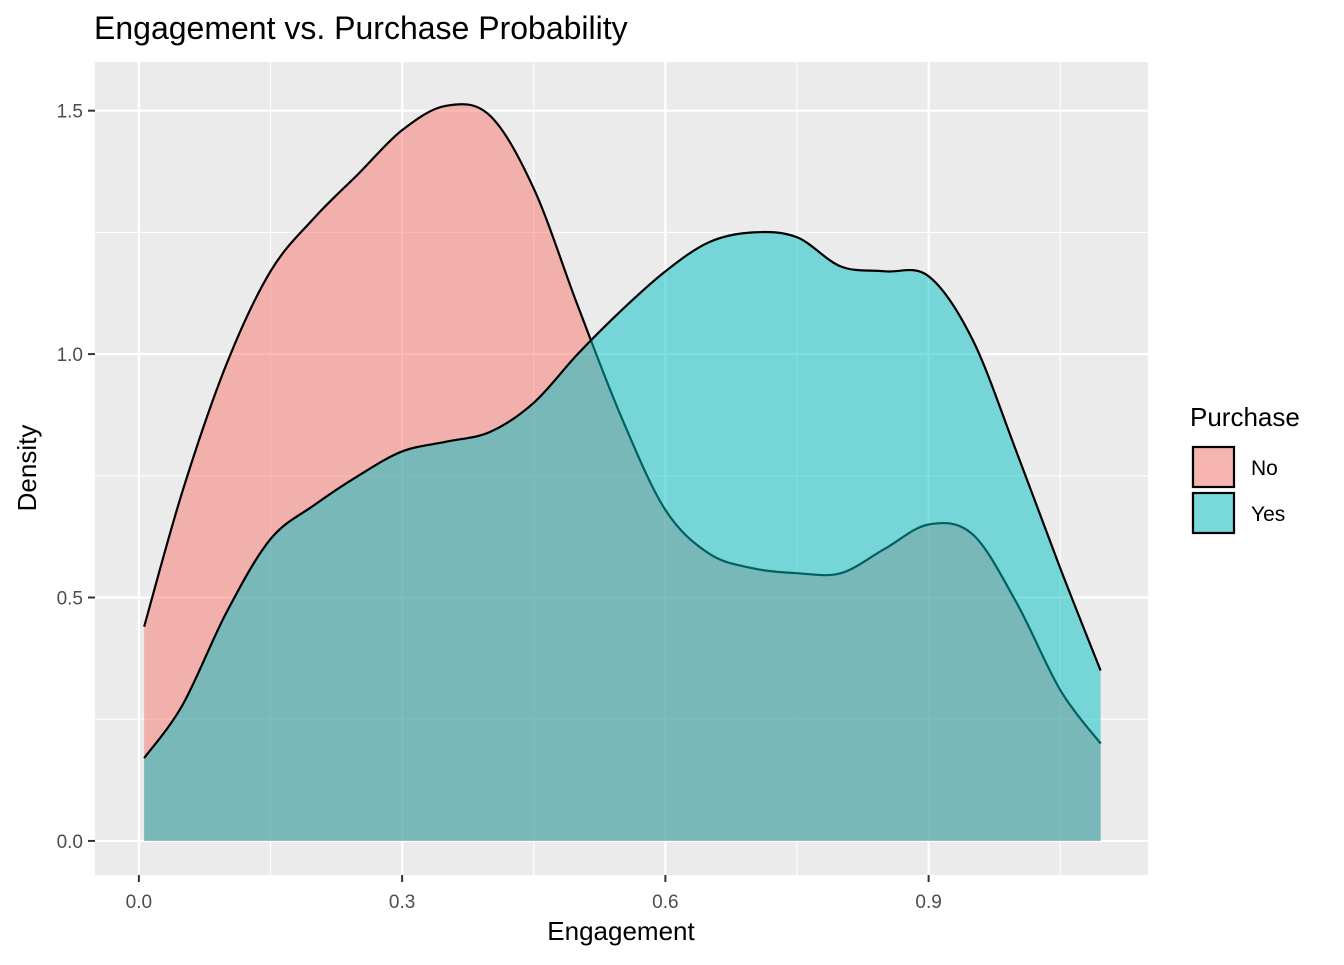  What do you see at coordinates (76, 477) in the screenshot?
I see `y-axis: 0.0 0.5 1.0 1.5` at bounding box center [76, 477].